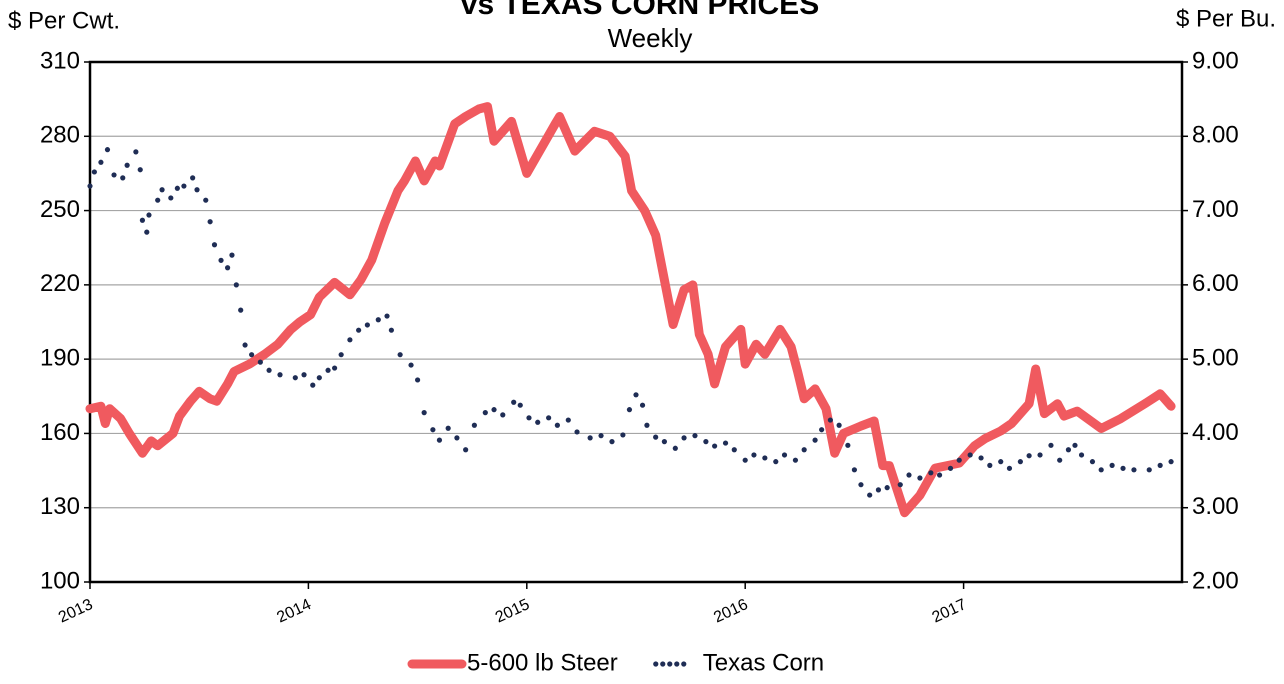  Describe the element at coordinates (1215, 60) in the screenshot. I see `y2-tick-label: 9.00` at that location.